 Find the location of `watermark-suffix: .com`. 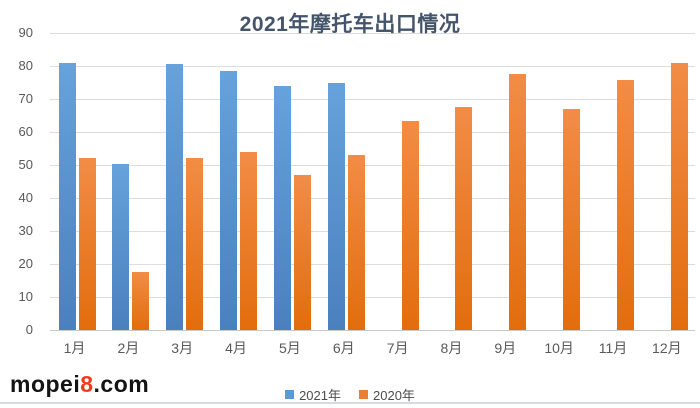

watermark-suffix: .com is located at coordinates (121, 384).